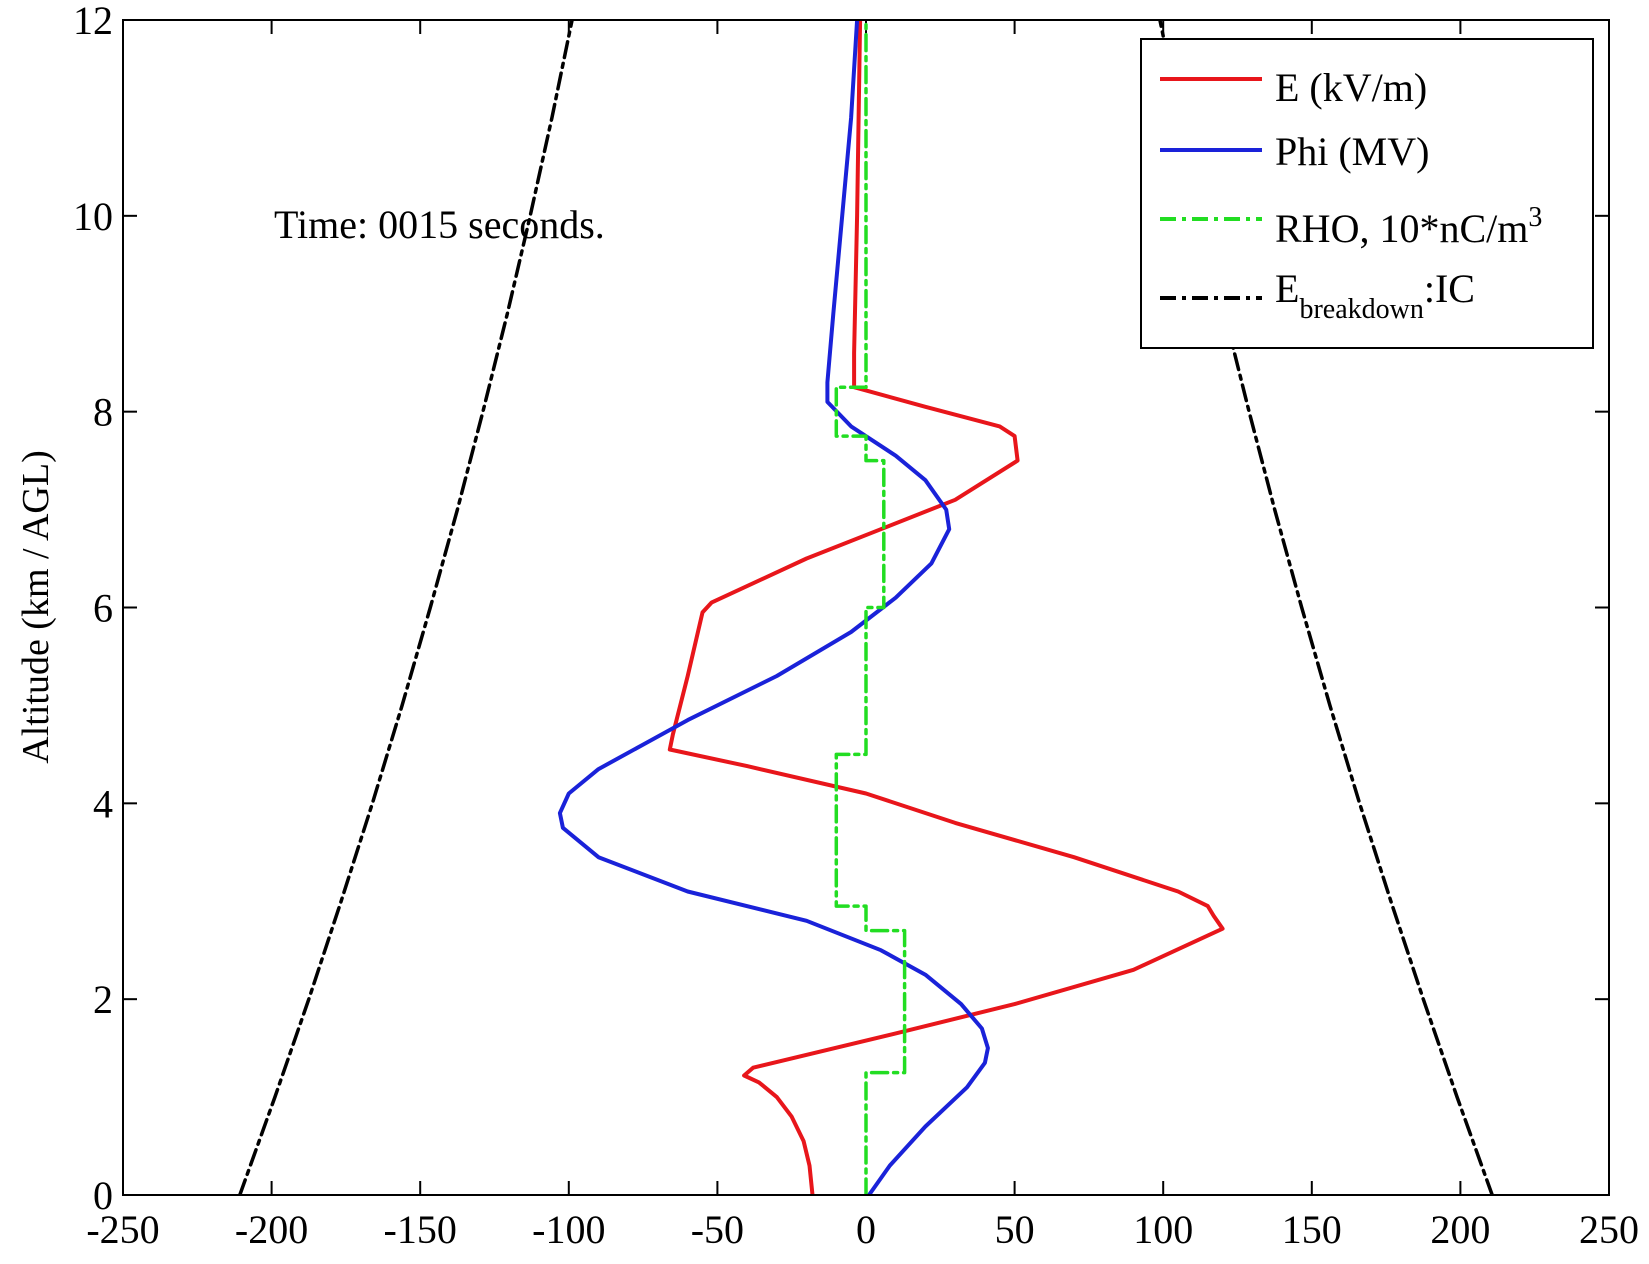 This screenshot has height=1264, width=1649. I want to click on x-tick-label: -150, so click(420, 1229).